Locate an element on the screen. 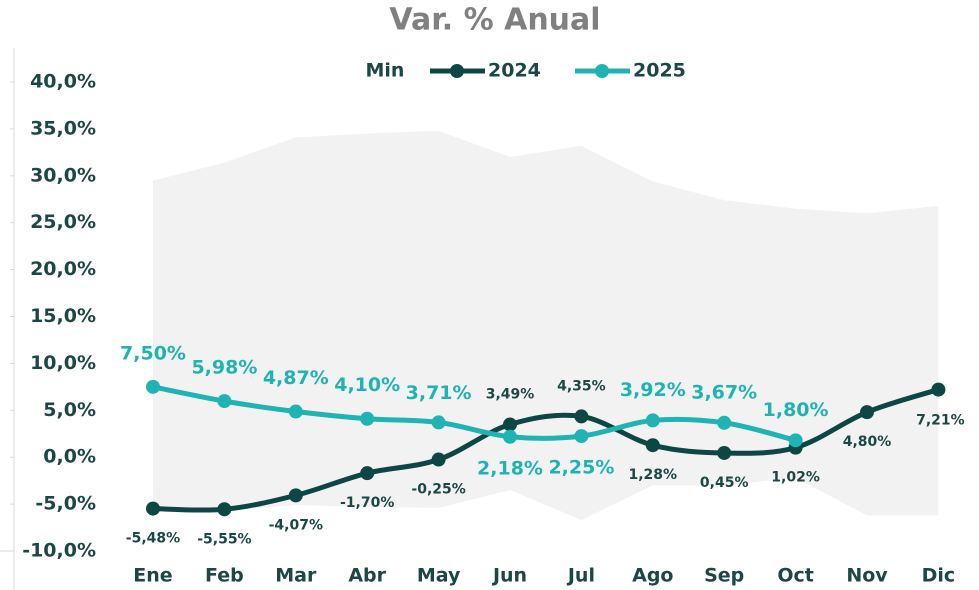 The height and width of the screenshot is (590, 979). y-tick-label: -5,0% is located at coordinates (65, 504).